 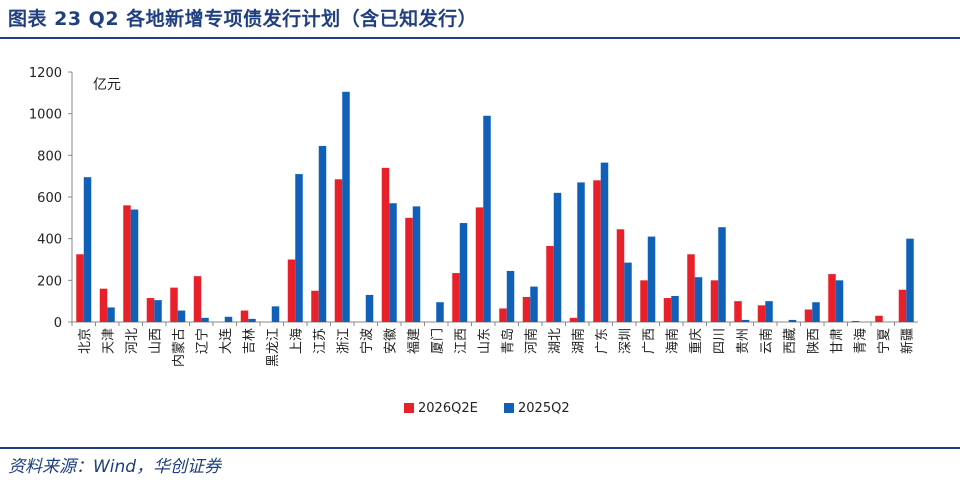 I want to click on x-category-label: 云南, so click(x=766, y=341).